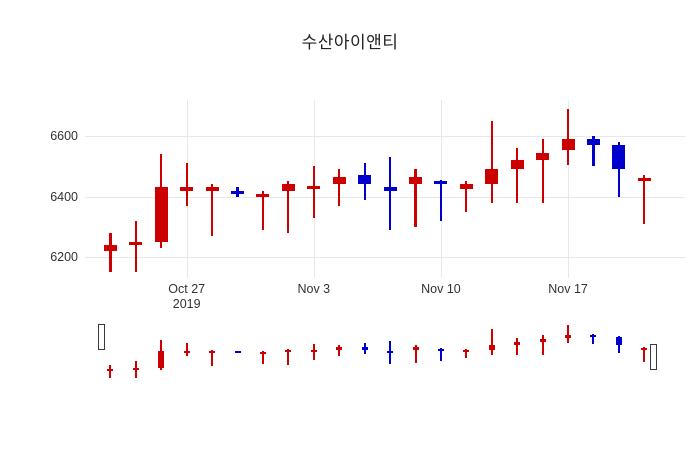  What do you see at coordinates (385, 351) in the screenshot?
I see `navigator-plot-area` at bounding box center [385, 351].